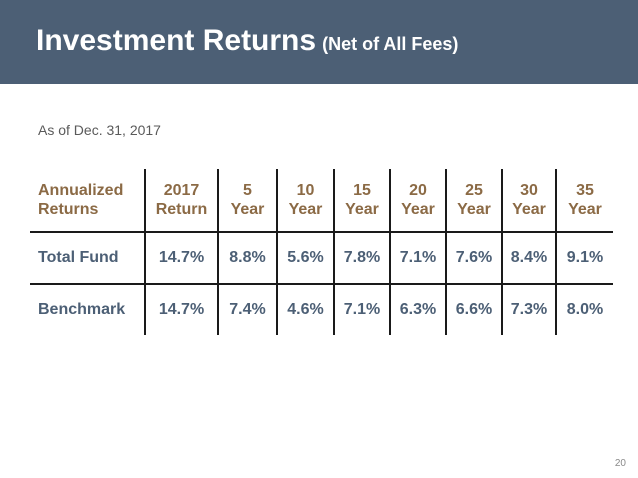  Describe the element at coordinates (305, 309) in the screenshot. I see `value-cell: 4.6%` at that location.